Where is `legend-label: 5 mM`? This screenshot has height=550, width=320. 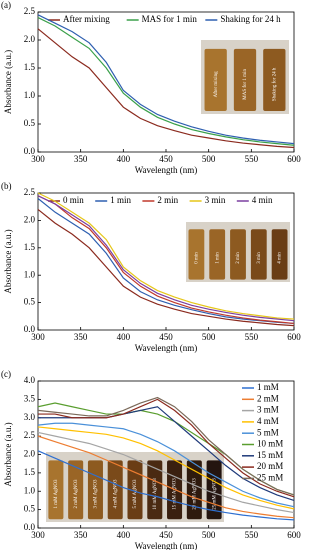 legend-label: 5 mM is located at coordinates (268, 432).